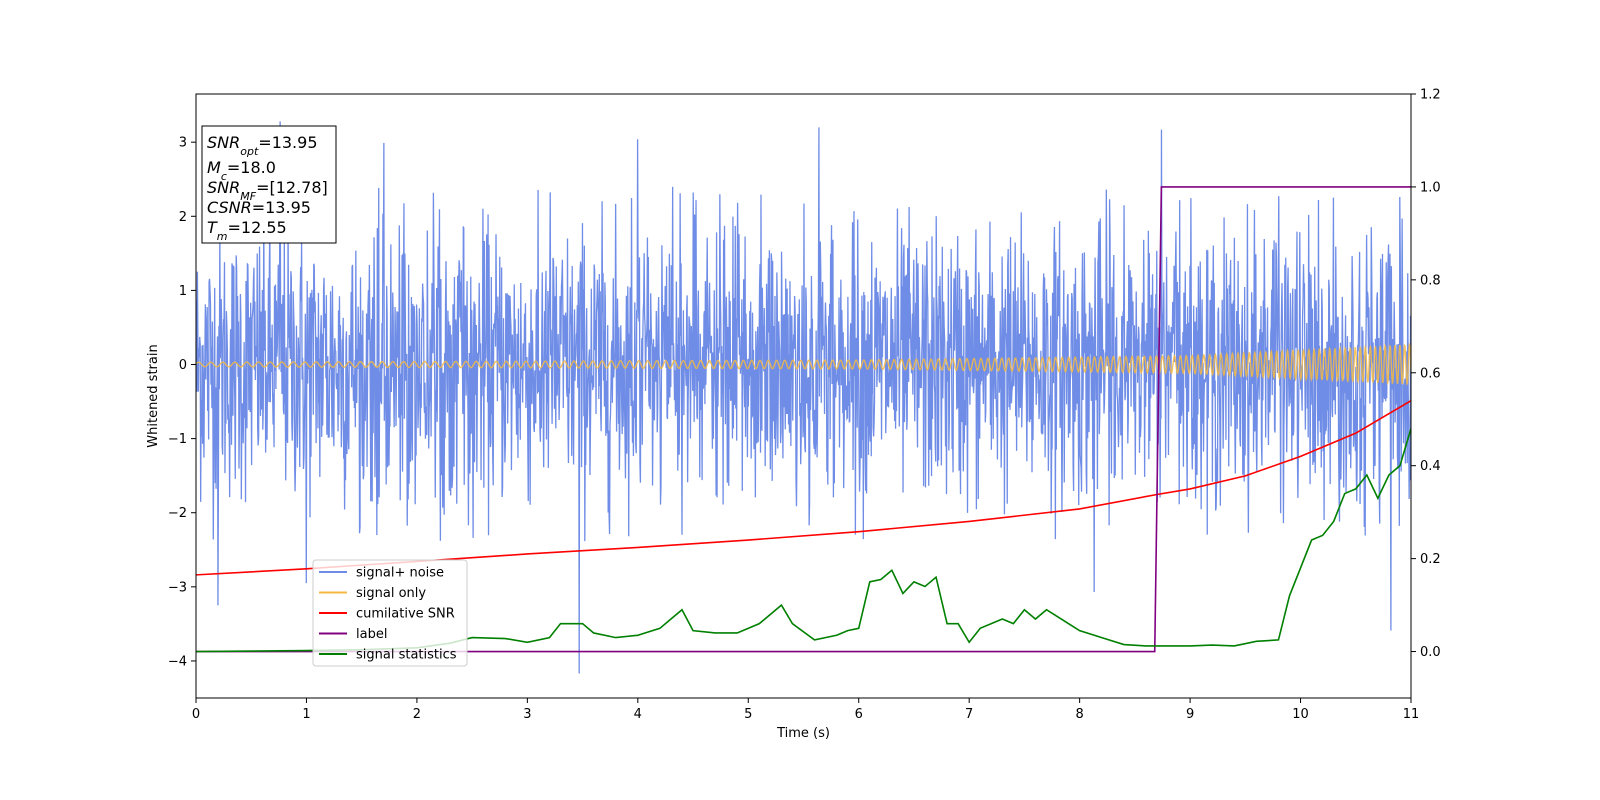 This screenshot has width=1600, height=800. I want to click on info-snr-opt: SNRopt=13.95, so click(262, 145).